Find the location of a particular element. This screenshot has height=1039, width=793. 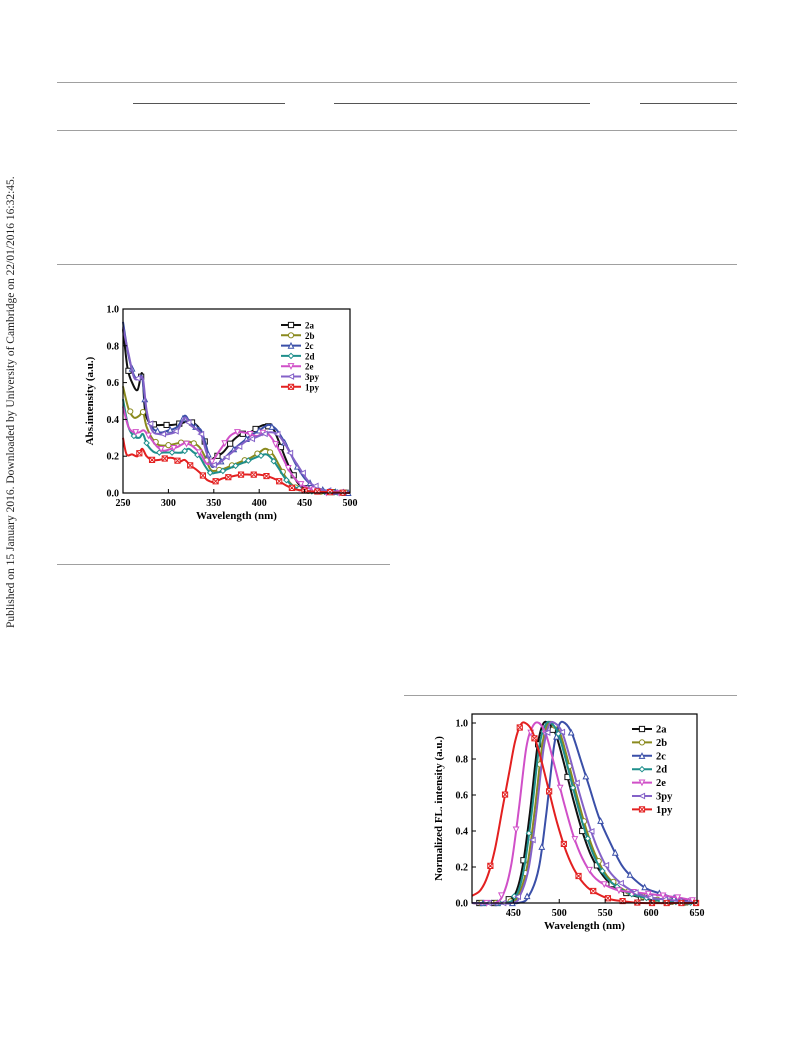

legend-item-2b: 2b is located at coordinates (649, 743).